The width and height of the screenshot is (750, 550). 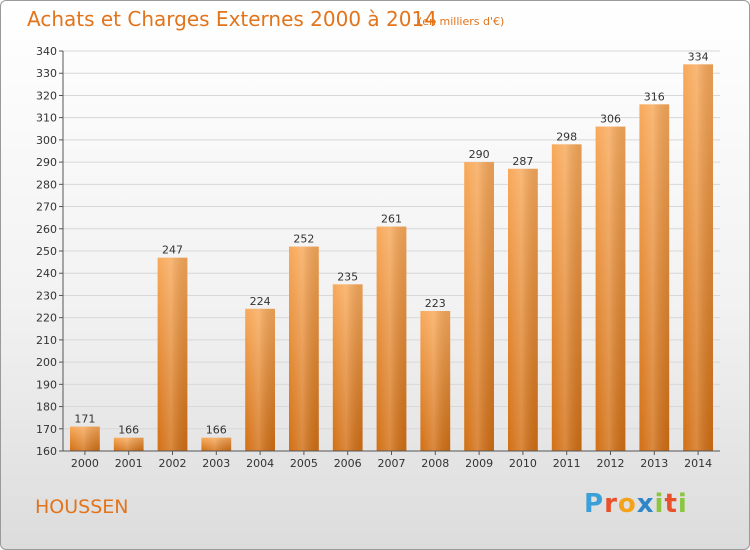 I want to click on x-tick-label: 2007, so click(x=392, y=463).